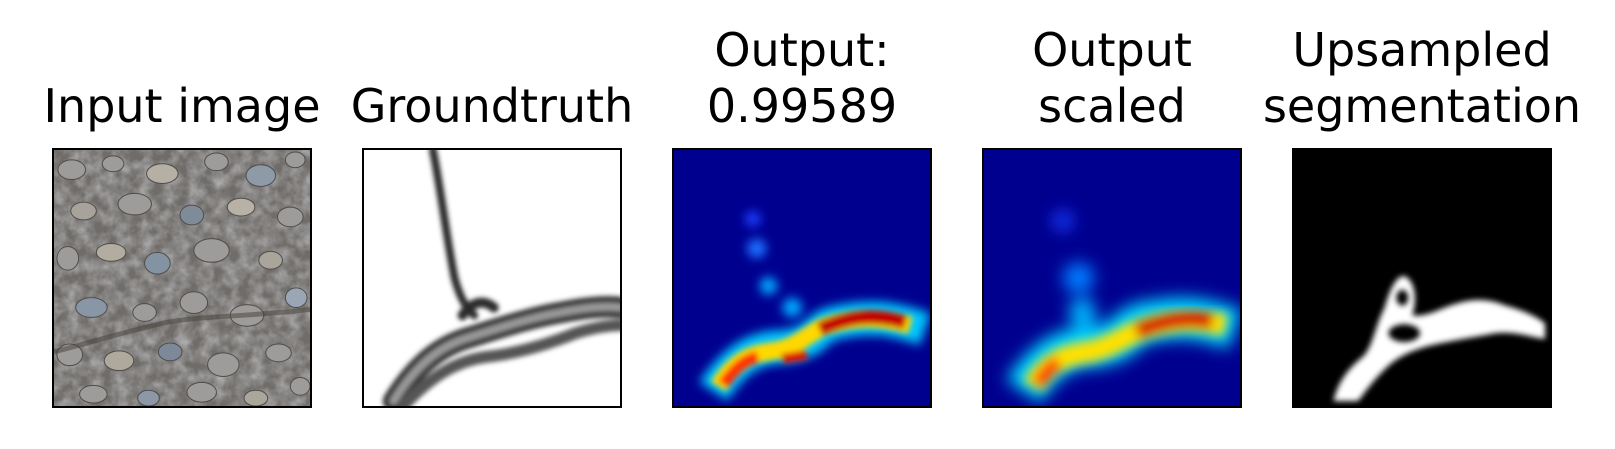 Image resolution: width=1615 pixels, height=449 pixels. I want to click on panel-title-output-scaled: Output scaled, so click(1112, 78).